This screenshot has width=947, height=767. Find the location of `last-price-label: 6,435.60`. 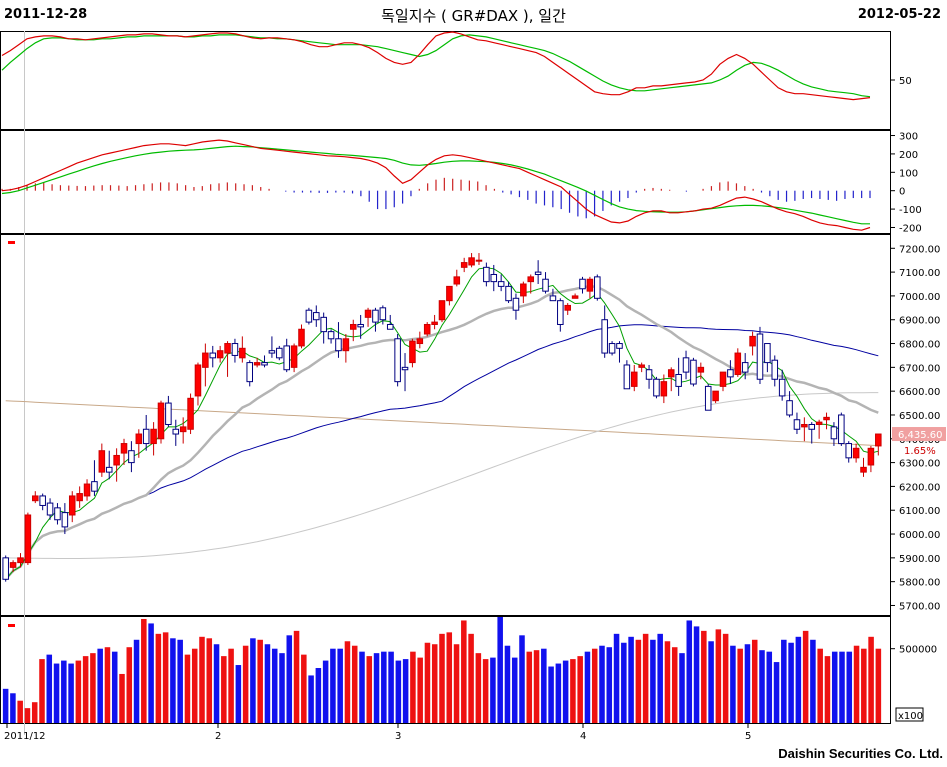

last-price-label: 6,435.60 is located at coordinates (920, 435).